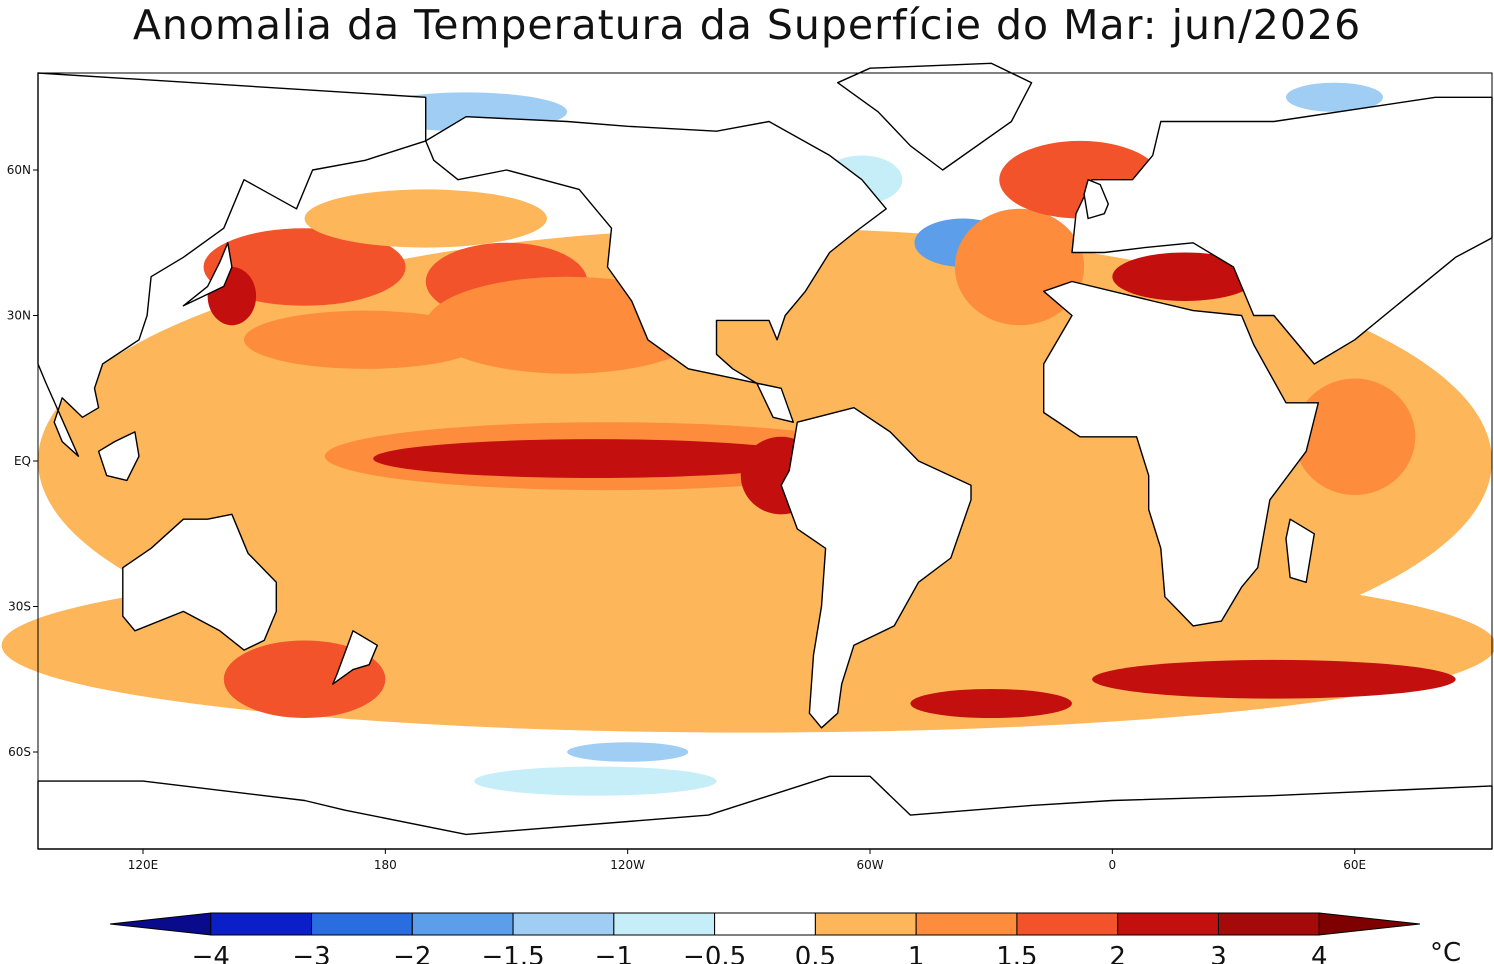 This screenshot has height=964, width=1494. What do you see at coordinates (1445, 951) in the screenshot?
I see `colorbar-unit: °C` at bounding box center [1445, 951].